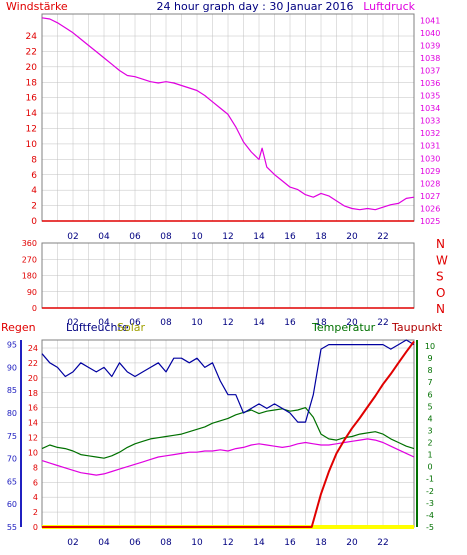  Describe the element at coordinates (31, 130) in the screenshot. I see `windstaerke-tick-label: 12` at that location.